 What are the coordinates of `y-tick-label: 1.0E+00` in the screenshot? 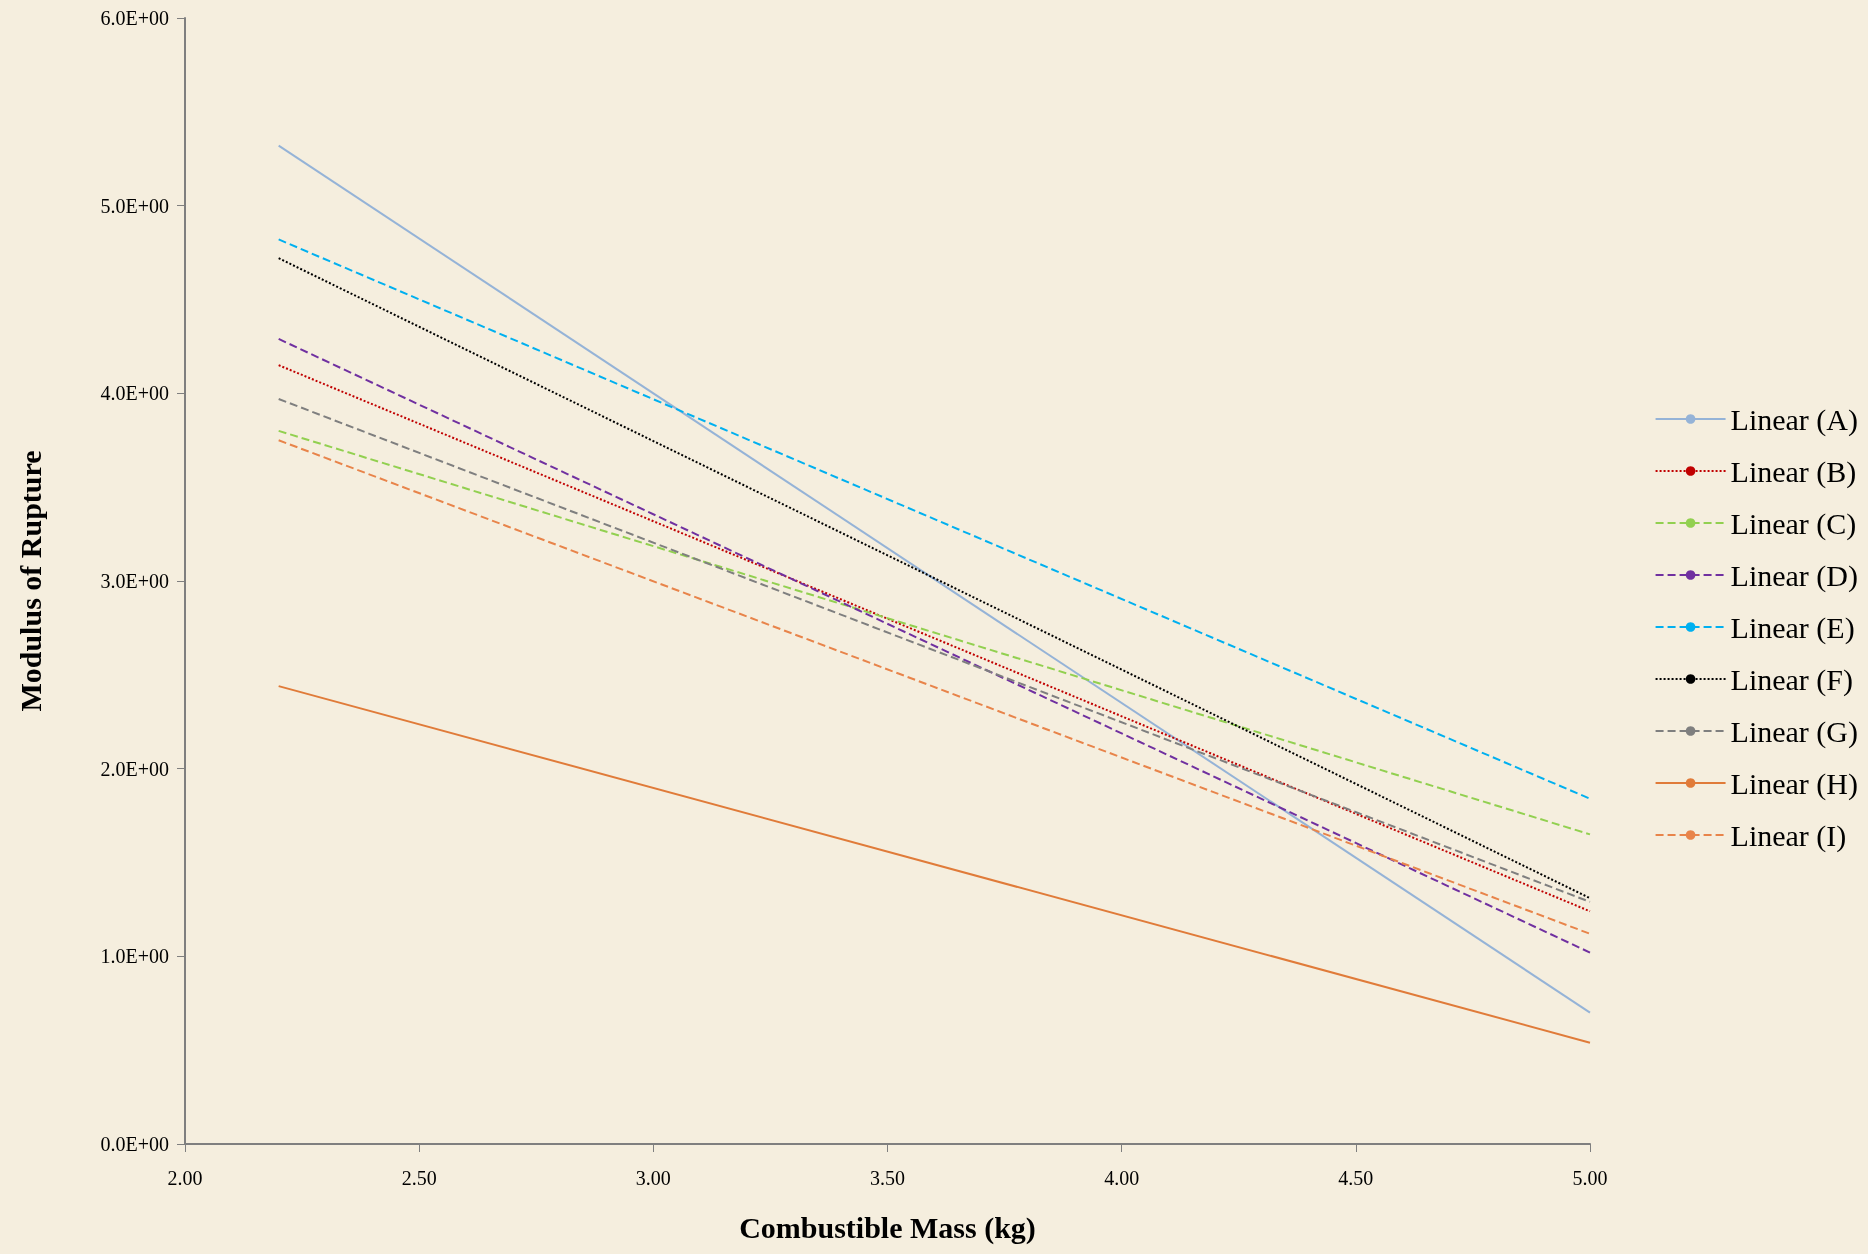 It's located at (134, 956).